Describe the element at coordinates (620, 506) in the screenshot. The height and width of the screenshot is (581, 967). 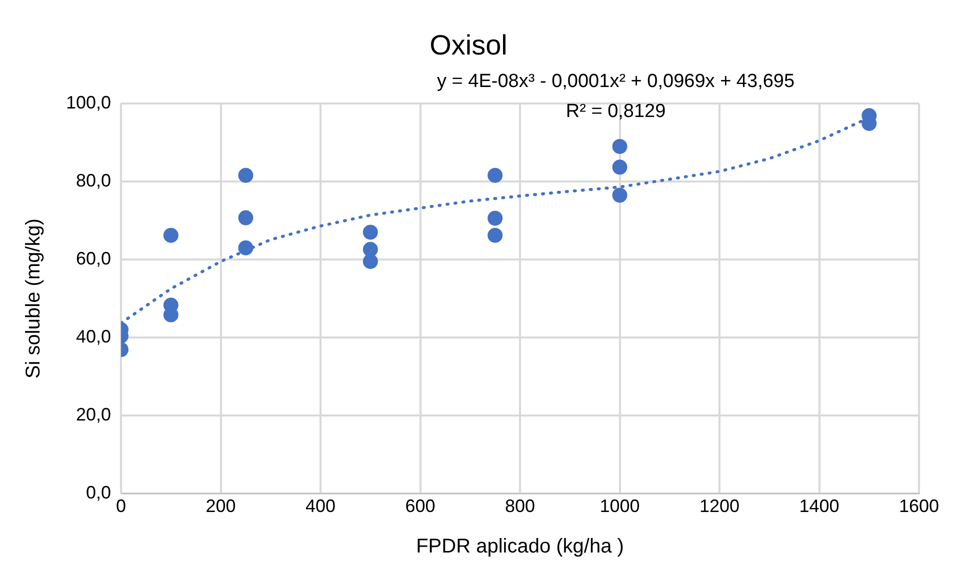
I see `x-tick-label: 1000` at that location.